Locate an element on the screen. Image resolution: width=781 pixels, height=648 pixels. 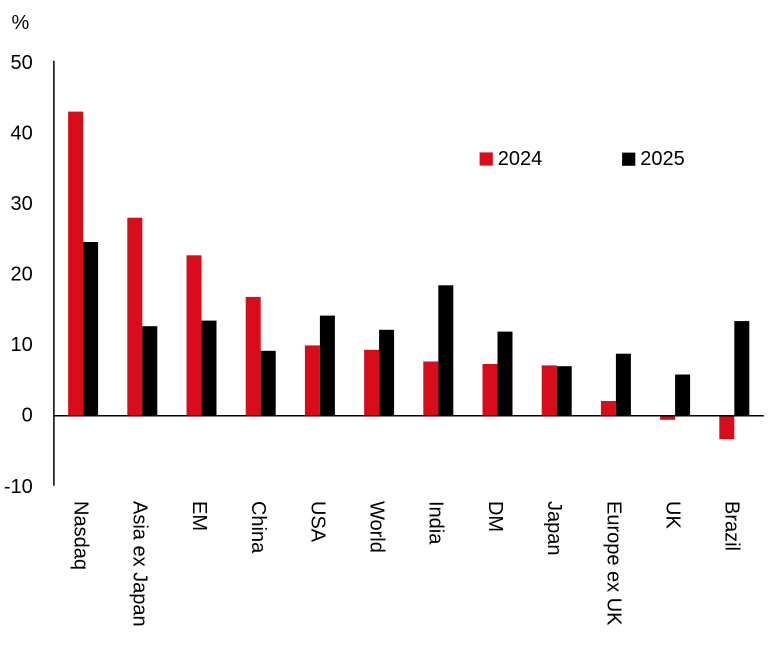
svg-text: Nasdaq is located at coordinates (81, 535).